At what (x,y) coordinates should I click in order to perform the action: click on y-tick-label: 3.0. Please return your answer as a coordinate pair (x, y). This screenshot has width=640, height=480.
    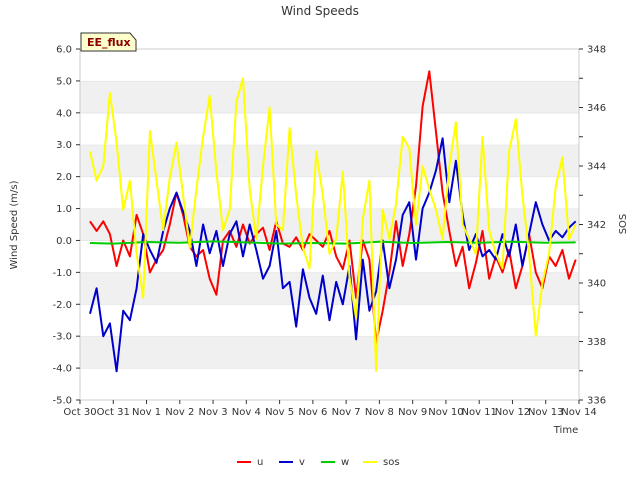
    Looking at the image, I should click on (64, 145).